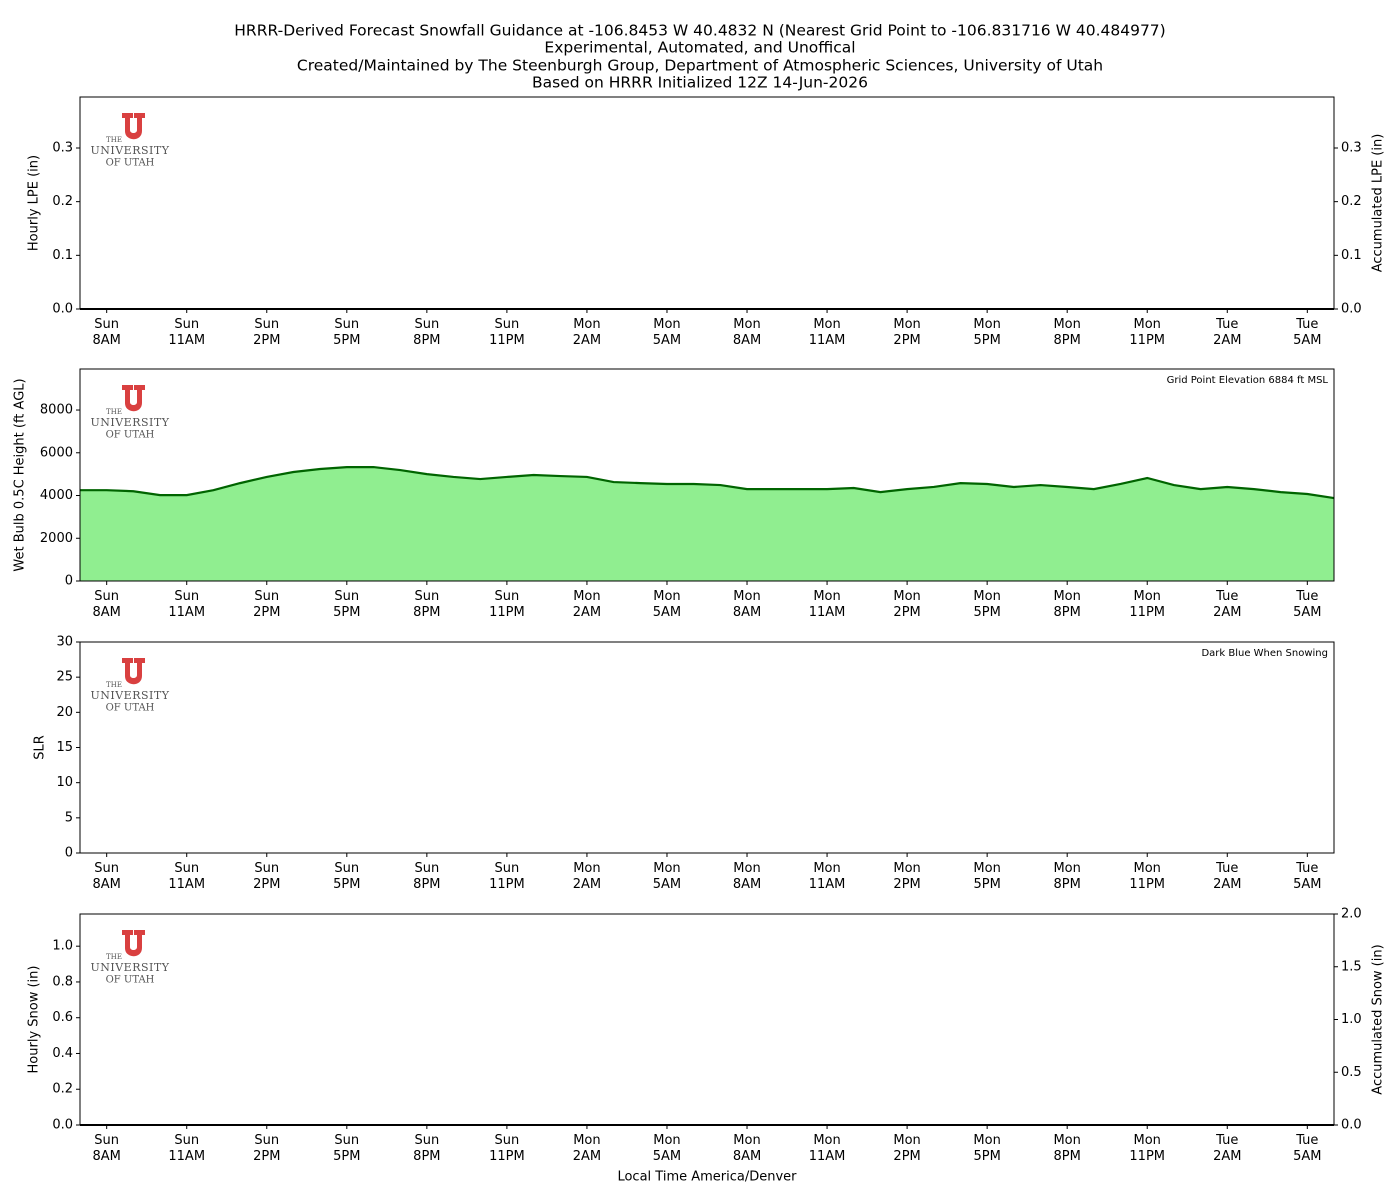 This screenshot has width=1400, height=1200. I want to click on y-tick-label: 0.8, so click(62, 981).